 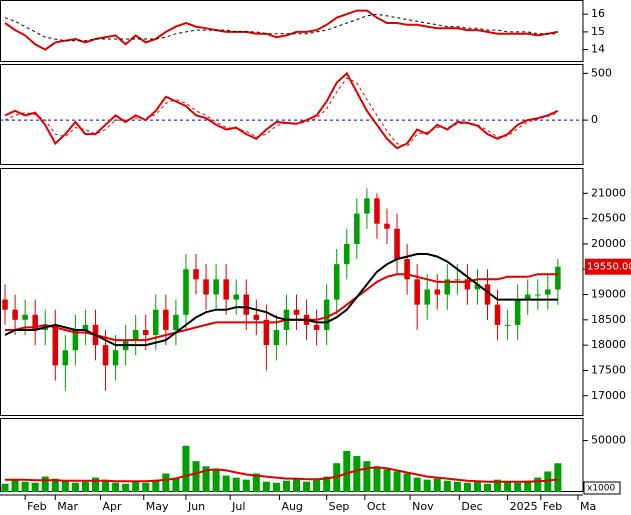 What do you see at coordinates (594, 119) in the screenshot?
I see `y-tick-label: 0` at bounding box center [594, 119].